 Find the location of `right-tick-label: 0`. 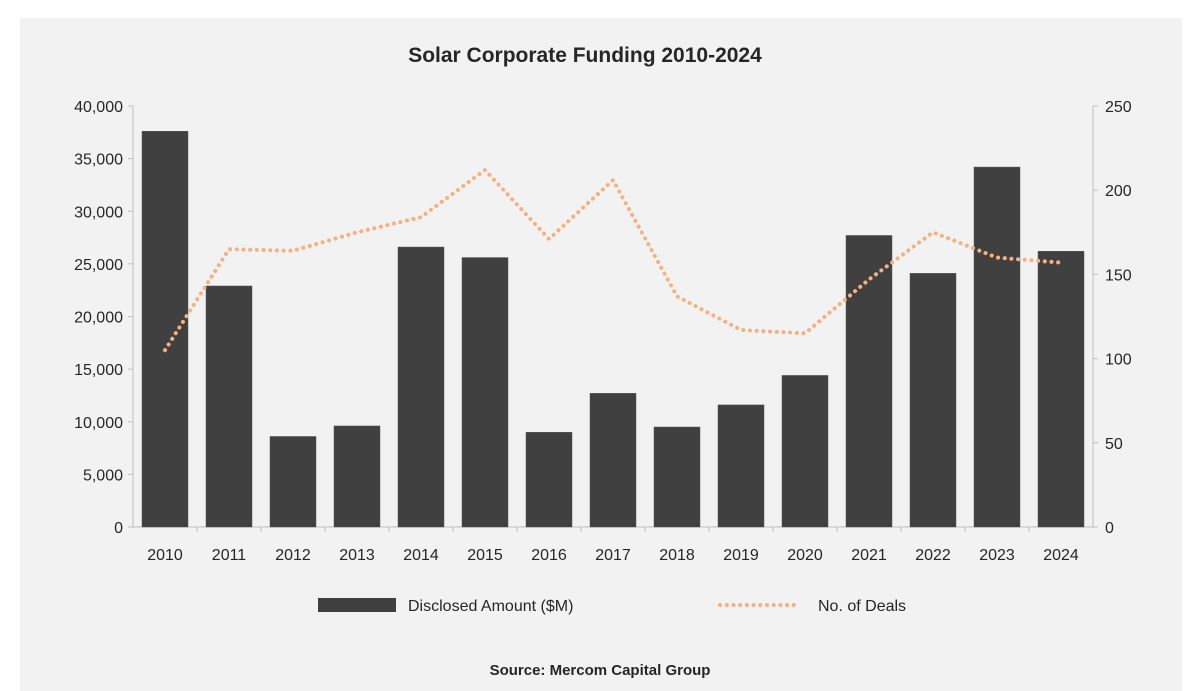

right-tick-label: 0 is located at coordinates (1109, 528).